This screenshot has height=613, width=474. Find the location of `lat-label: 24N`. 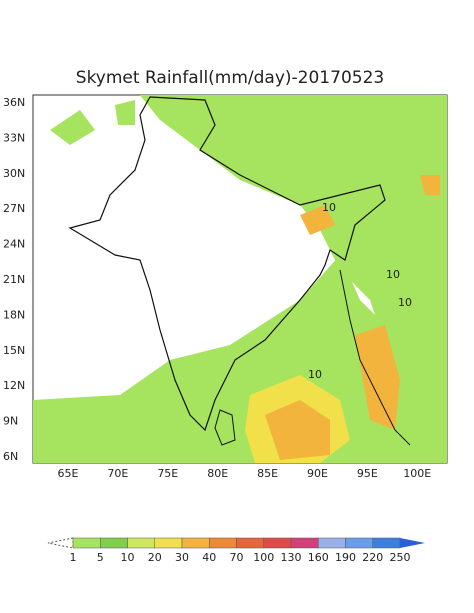

lat-label: 24N is located at coordinates (14, 244).